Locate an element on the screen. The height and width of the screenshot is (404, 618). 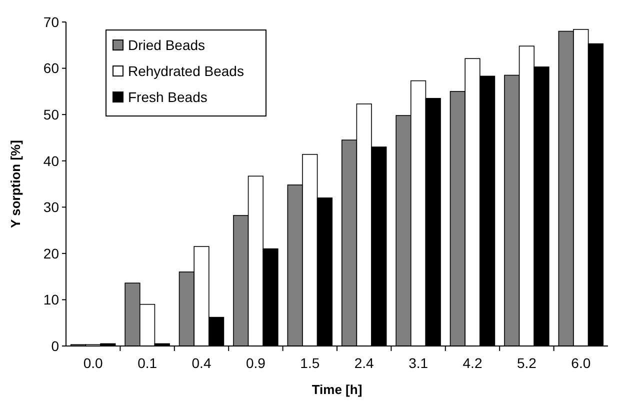
x-axis-title: Time [h] is located at coordinates (337, 389).